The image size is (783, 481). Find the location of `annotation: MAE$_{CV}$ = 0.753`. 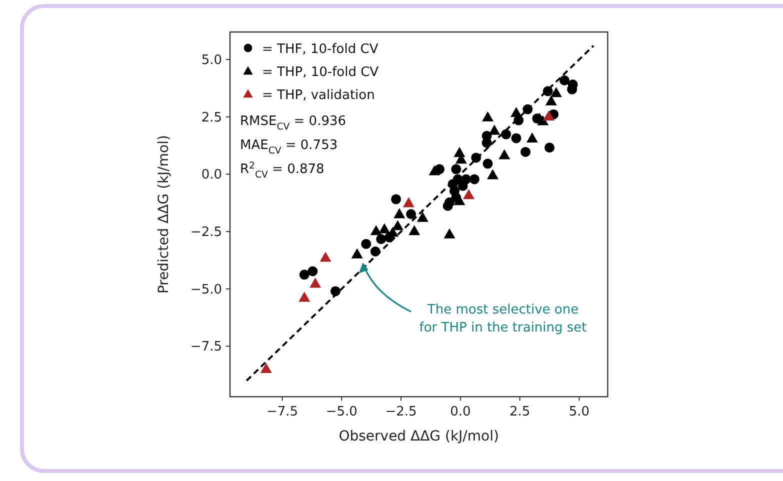

annotation: MAE$_{CV}$ = 0.753 is located at coordinates (289, 147).